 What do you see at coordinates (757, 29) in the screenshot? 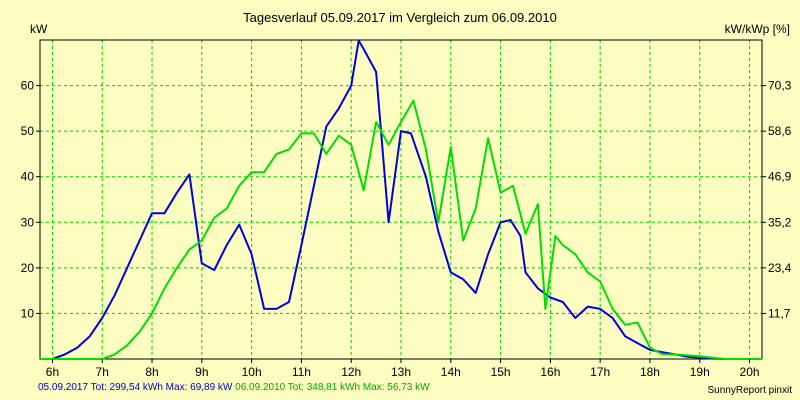
I see `right-axis-unit: kW/kWp [%]` at bounding box center [757, 29].